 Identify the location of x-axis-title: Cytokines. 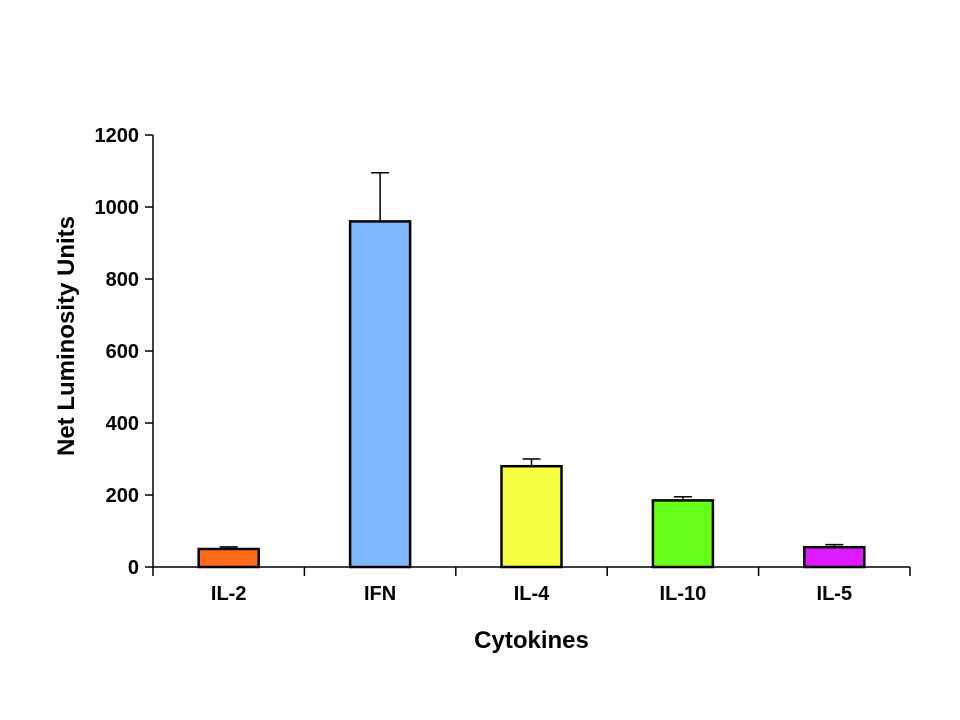
(531, 640).